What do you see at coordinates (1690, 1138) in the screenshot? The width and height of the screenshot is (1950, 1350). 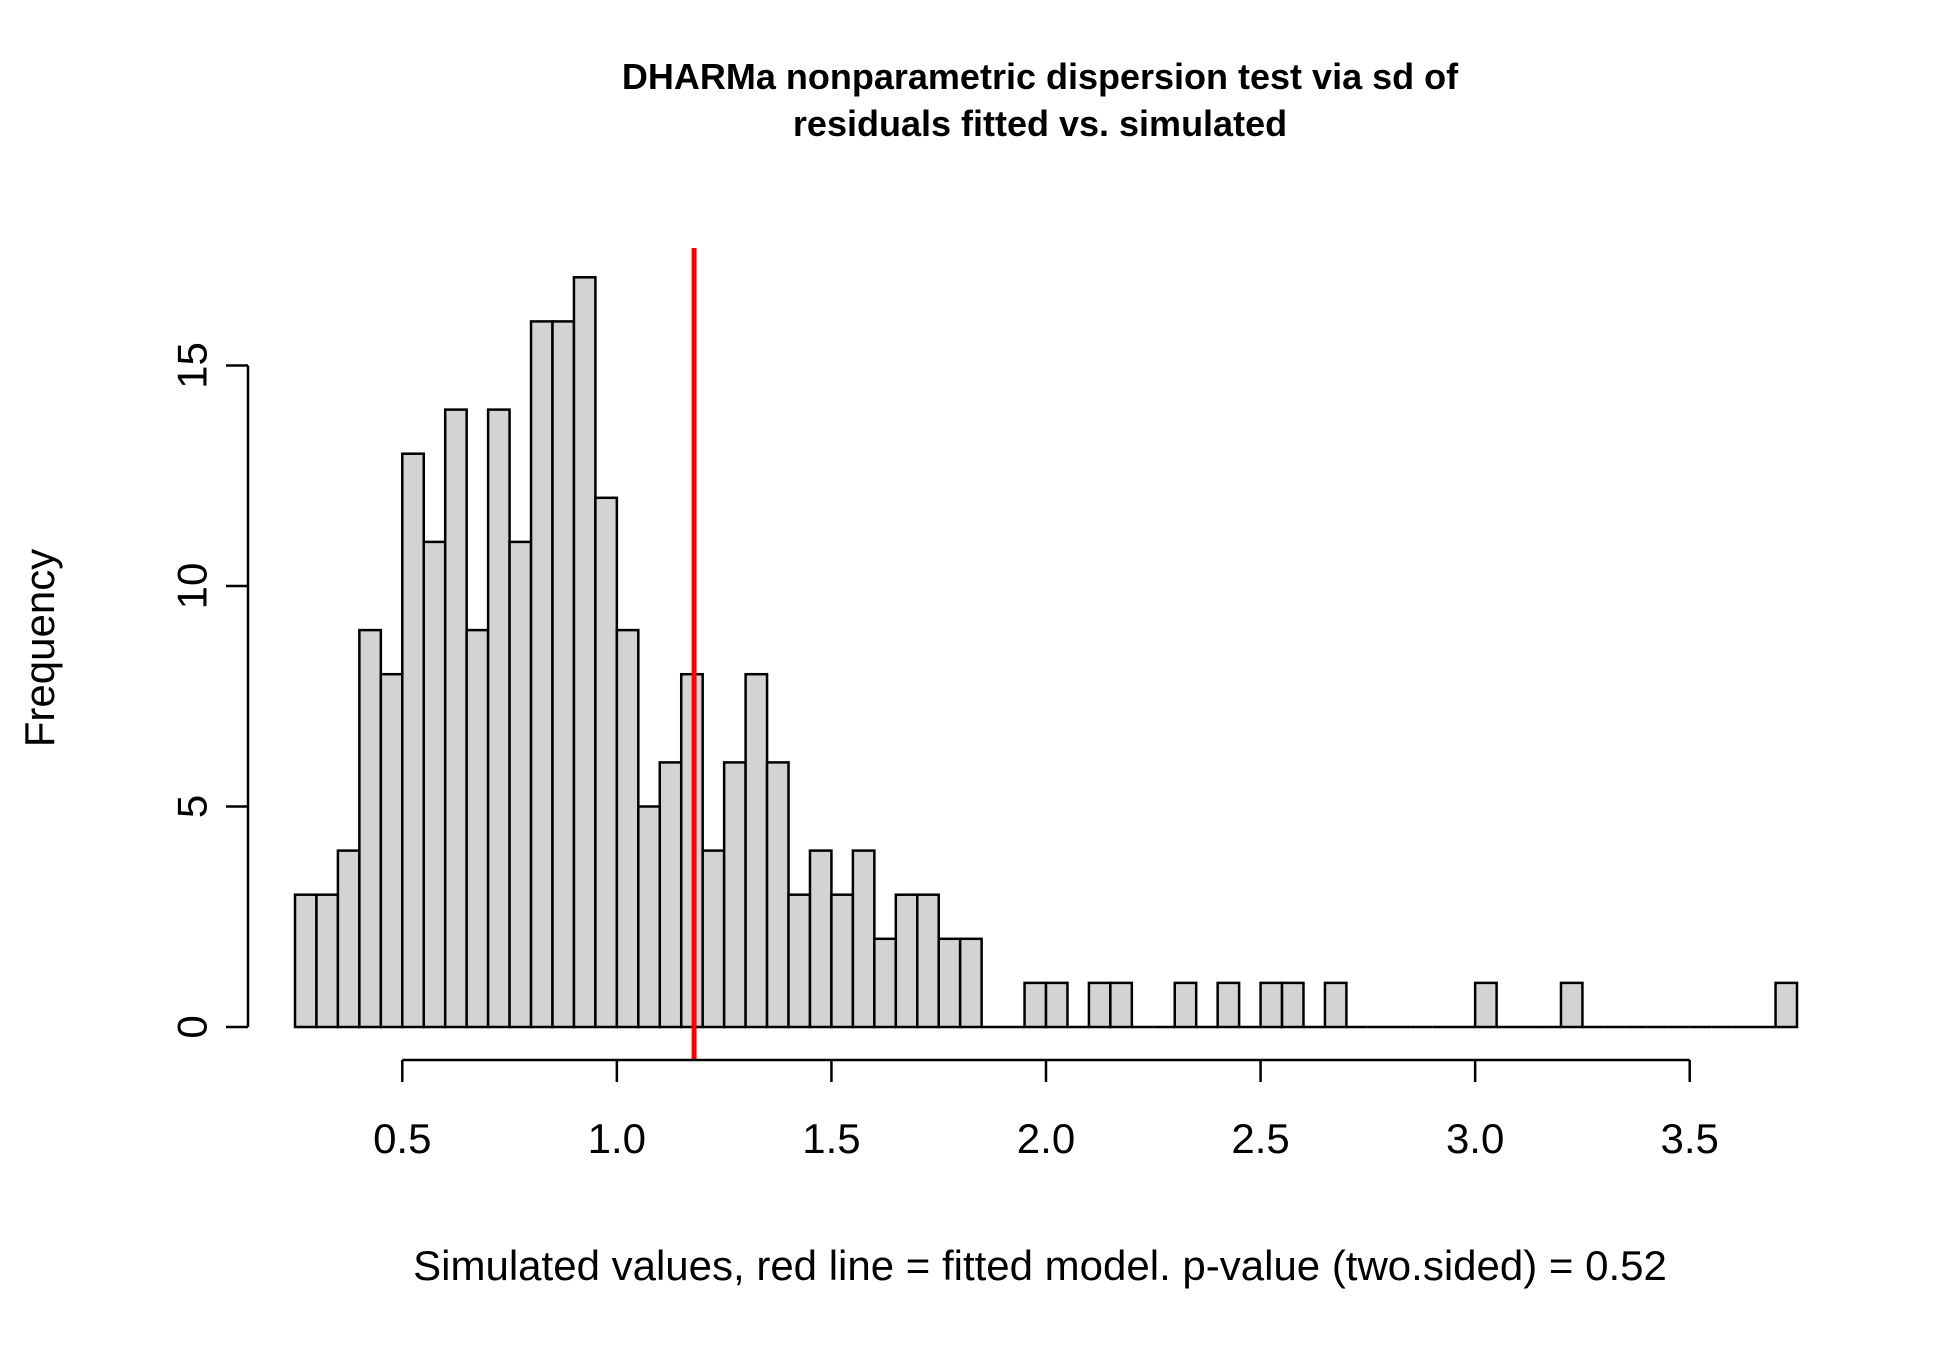 I see `x-tick-label: 3.5` at bounding box center [1690, 1138].